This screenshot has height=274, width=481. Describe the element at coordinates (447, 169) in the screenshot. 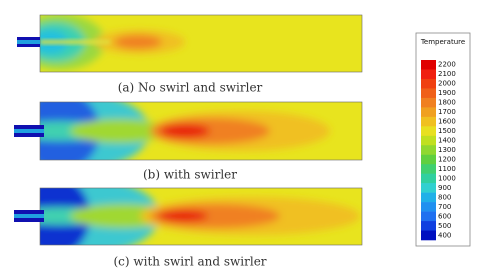

I see `colorbar-label: 1100` at that location.